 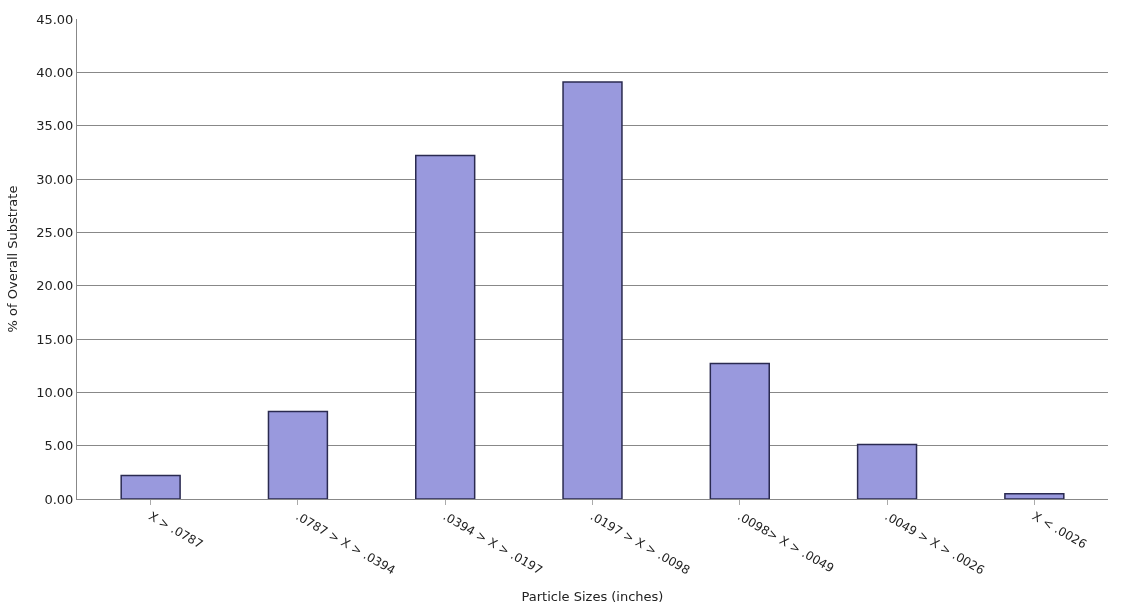 I want to click on y-tick-label: 25.00, so click(x=55, y=232).